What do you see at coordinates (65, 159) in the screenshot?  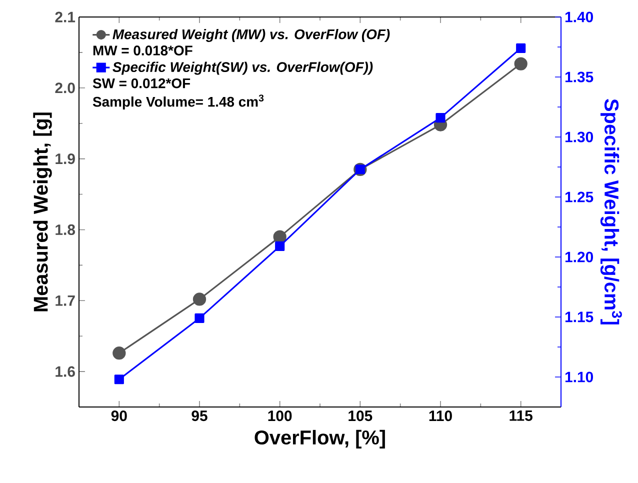 I see `y-tick-label: 1.9` at bounding box center [65, 159].